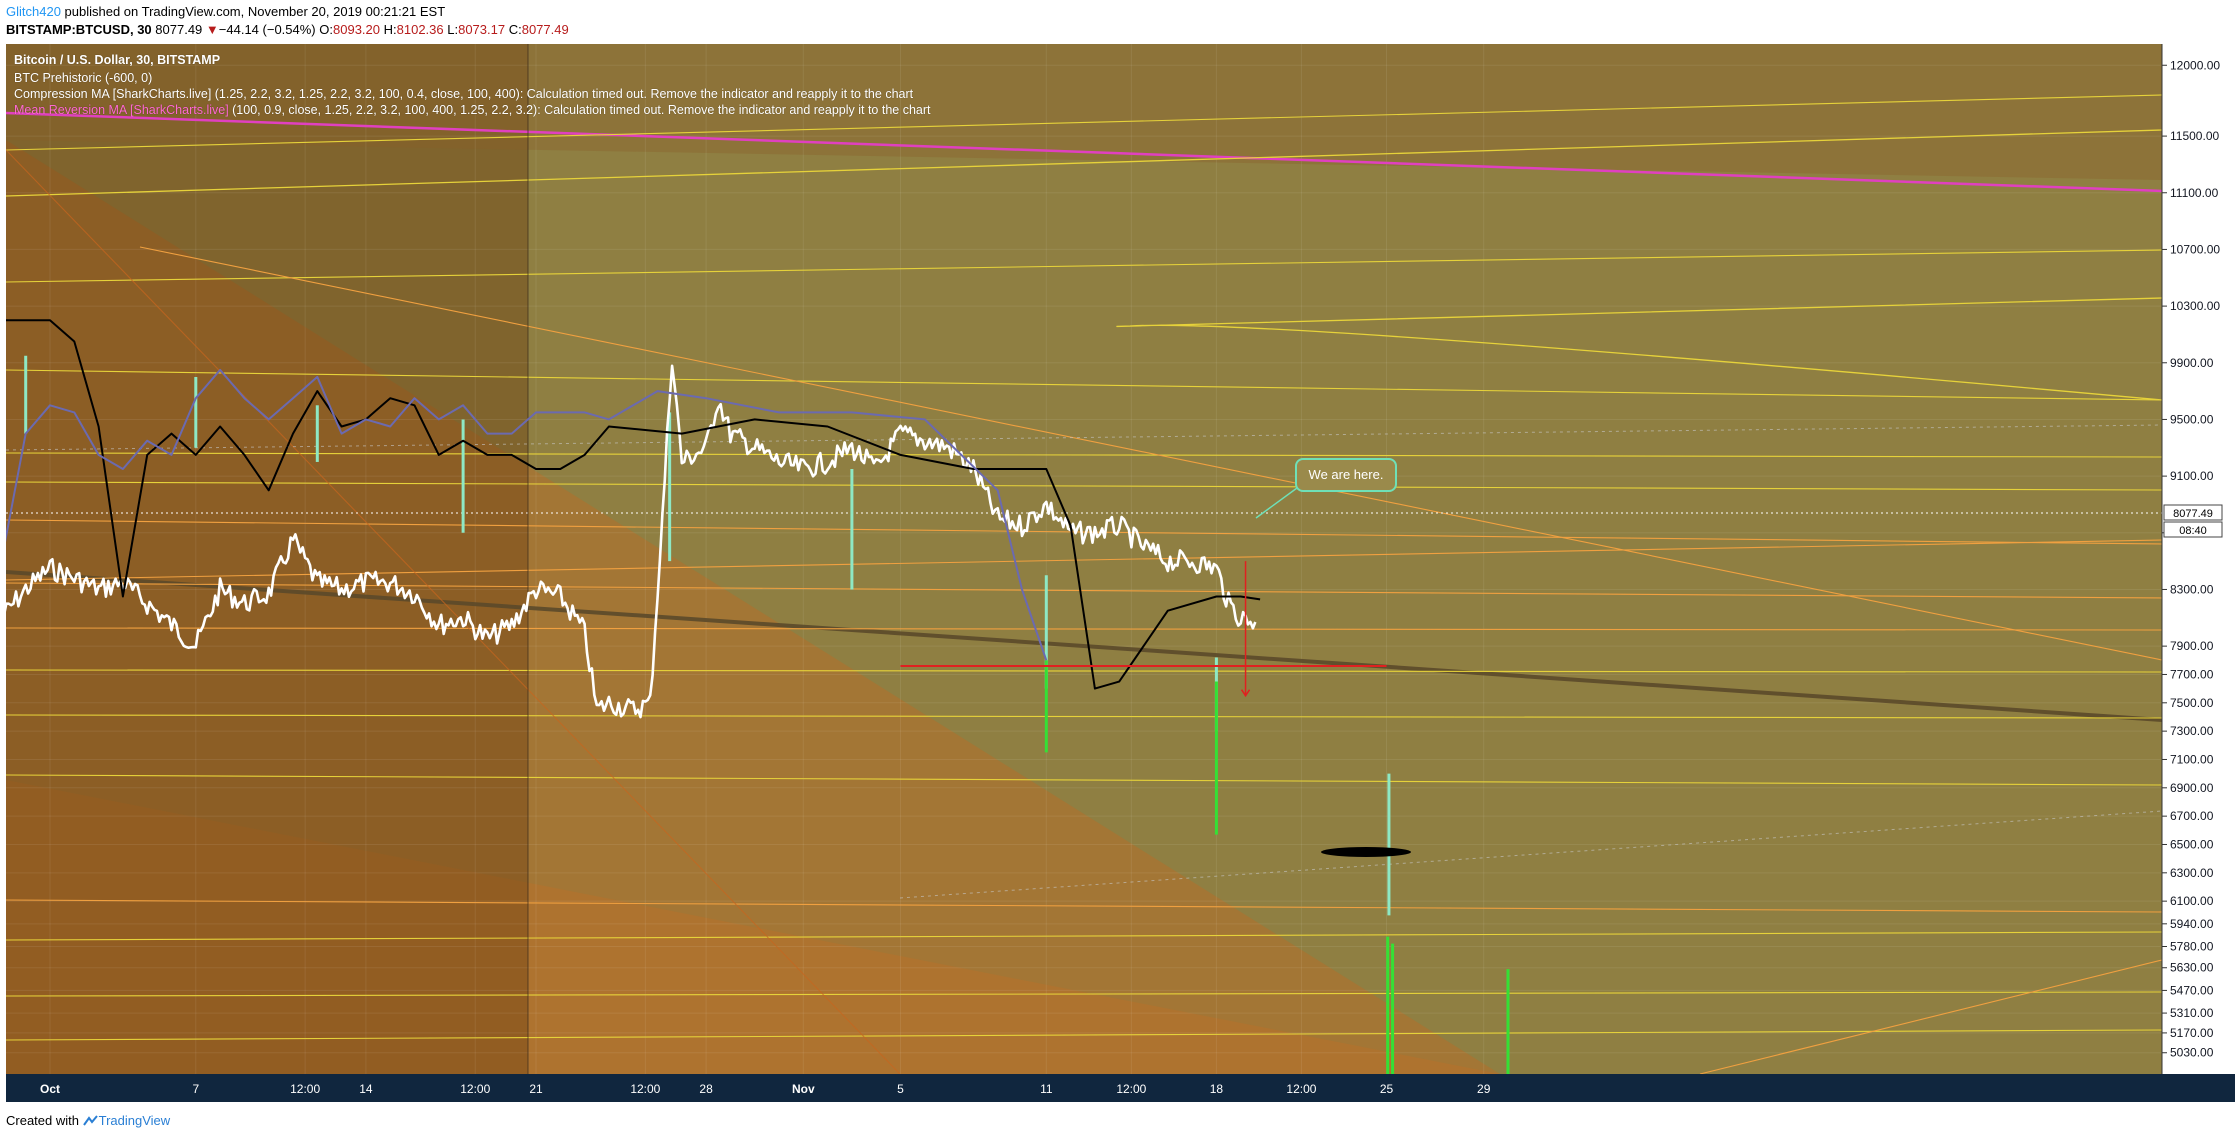 This screenshot has width=2235, height=1139. Describe the element at coordinates (2192, 990) in the screenshot. I see `y-tick-label: 5470.00` at that location.